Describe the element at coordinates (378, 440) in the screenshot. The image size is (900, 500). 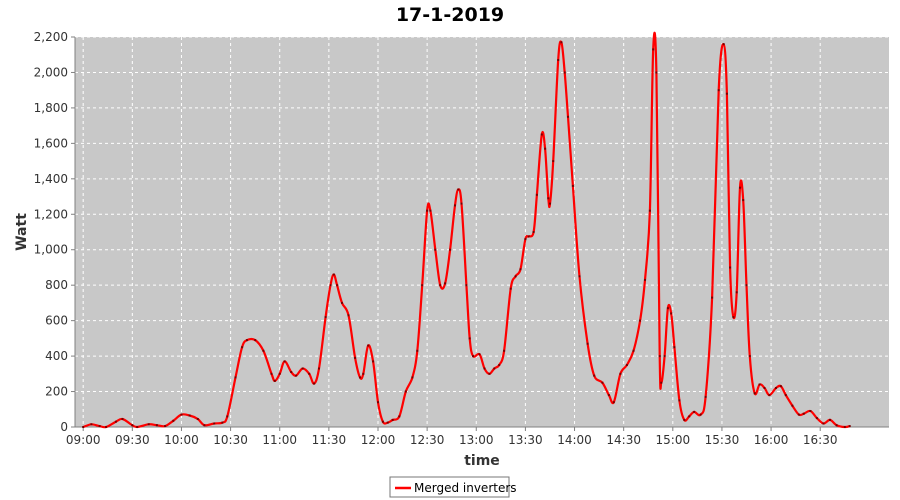
I see `x-tick-label: 12:00` at that location.